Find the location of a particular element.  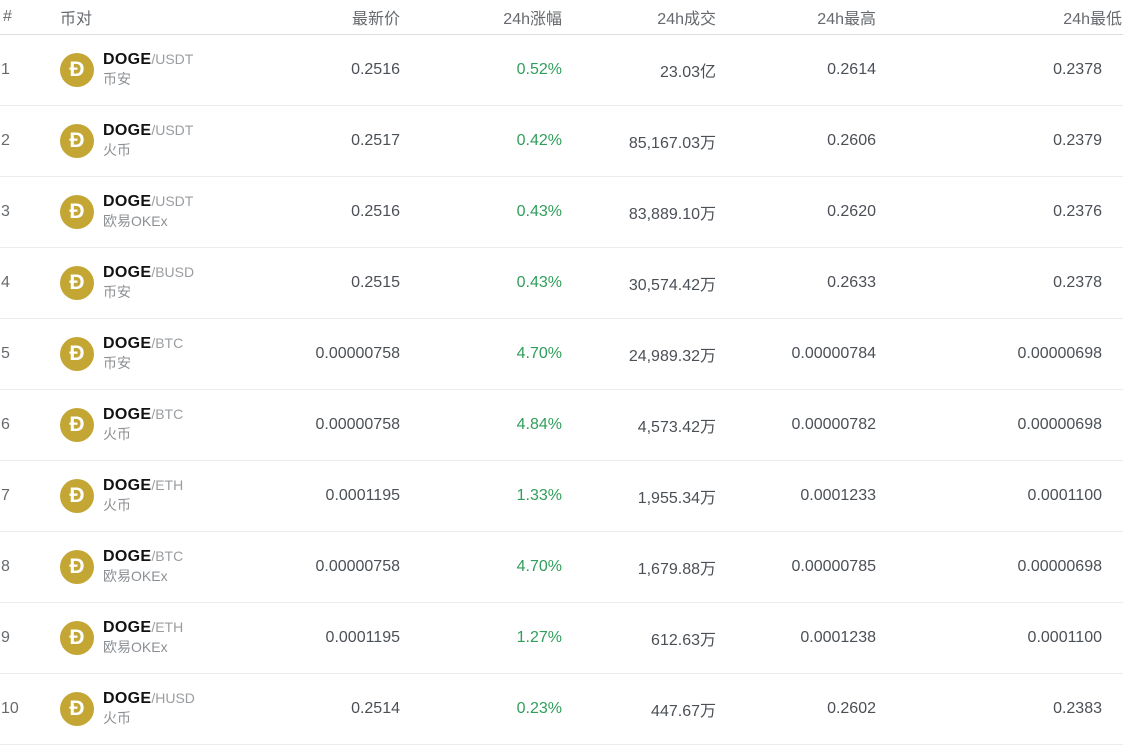

rank-cell: 4 is located at coordinates (30, 283).